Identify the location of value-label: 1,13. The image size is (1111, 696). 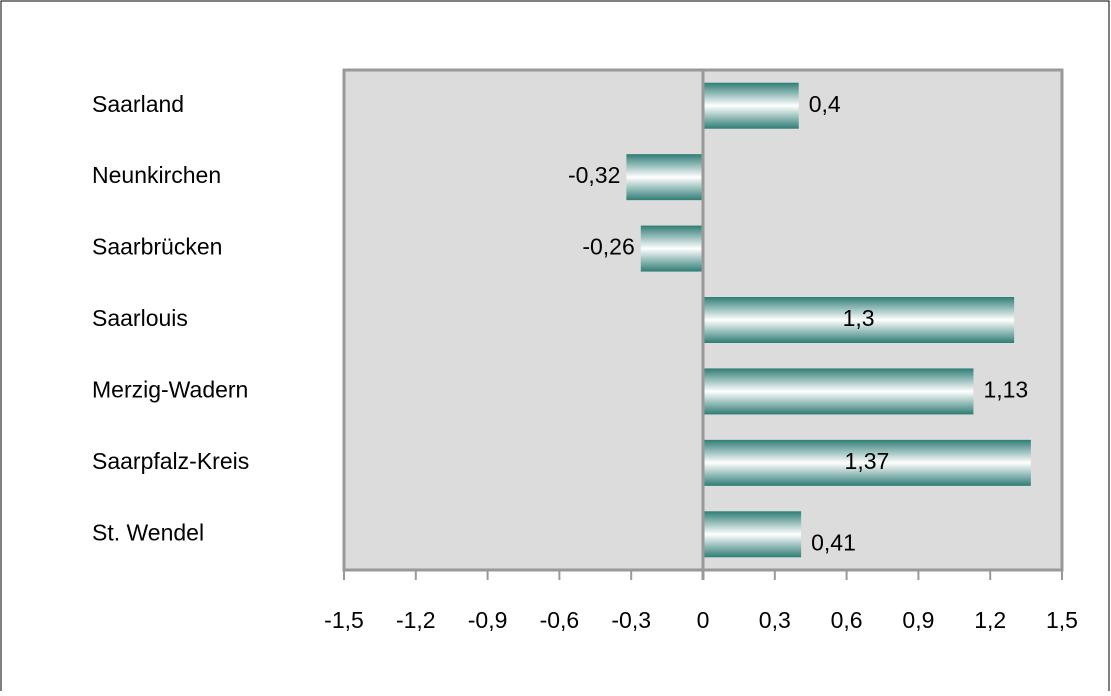
(1005, 390).